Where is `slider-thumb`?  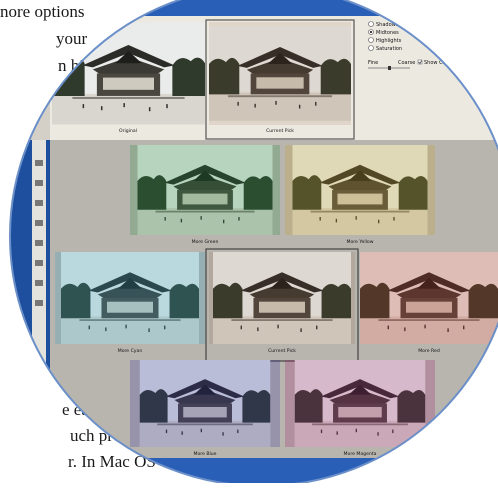 slider-thumb is located at coordinates (389, 68).